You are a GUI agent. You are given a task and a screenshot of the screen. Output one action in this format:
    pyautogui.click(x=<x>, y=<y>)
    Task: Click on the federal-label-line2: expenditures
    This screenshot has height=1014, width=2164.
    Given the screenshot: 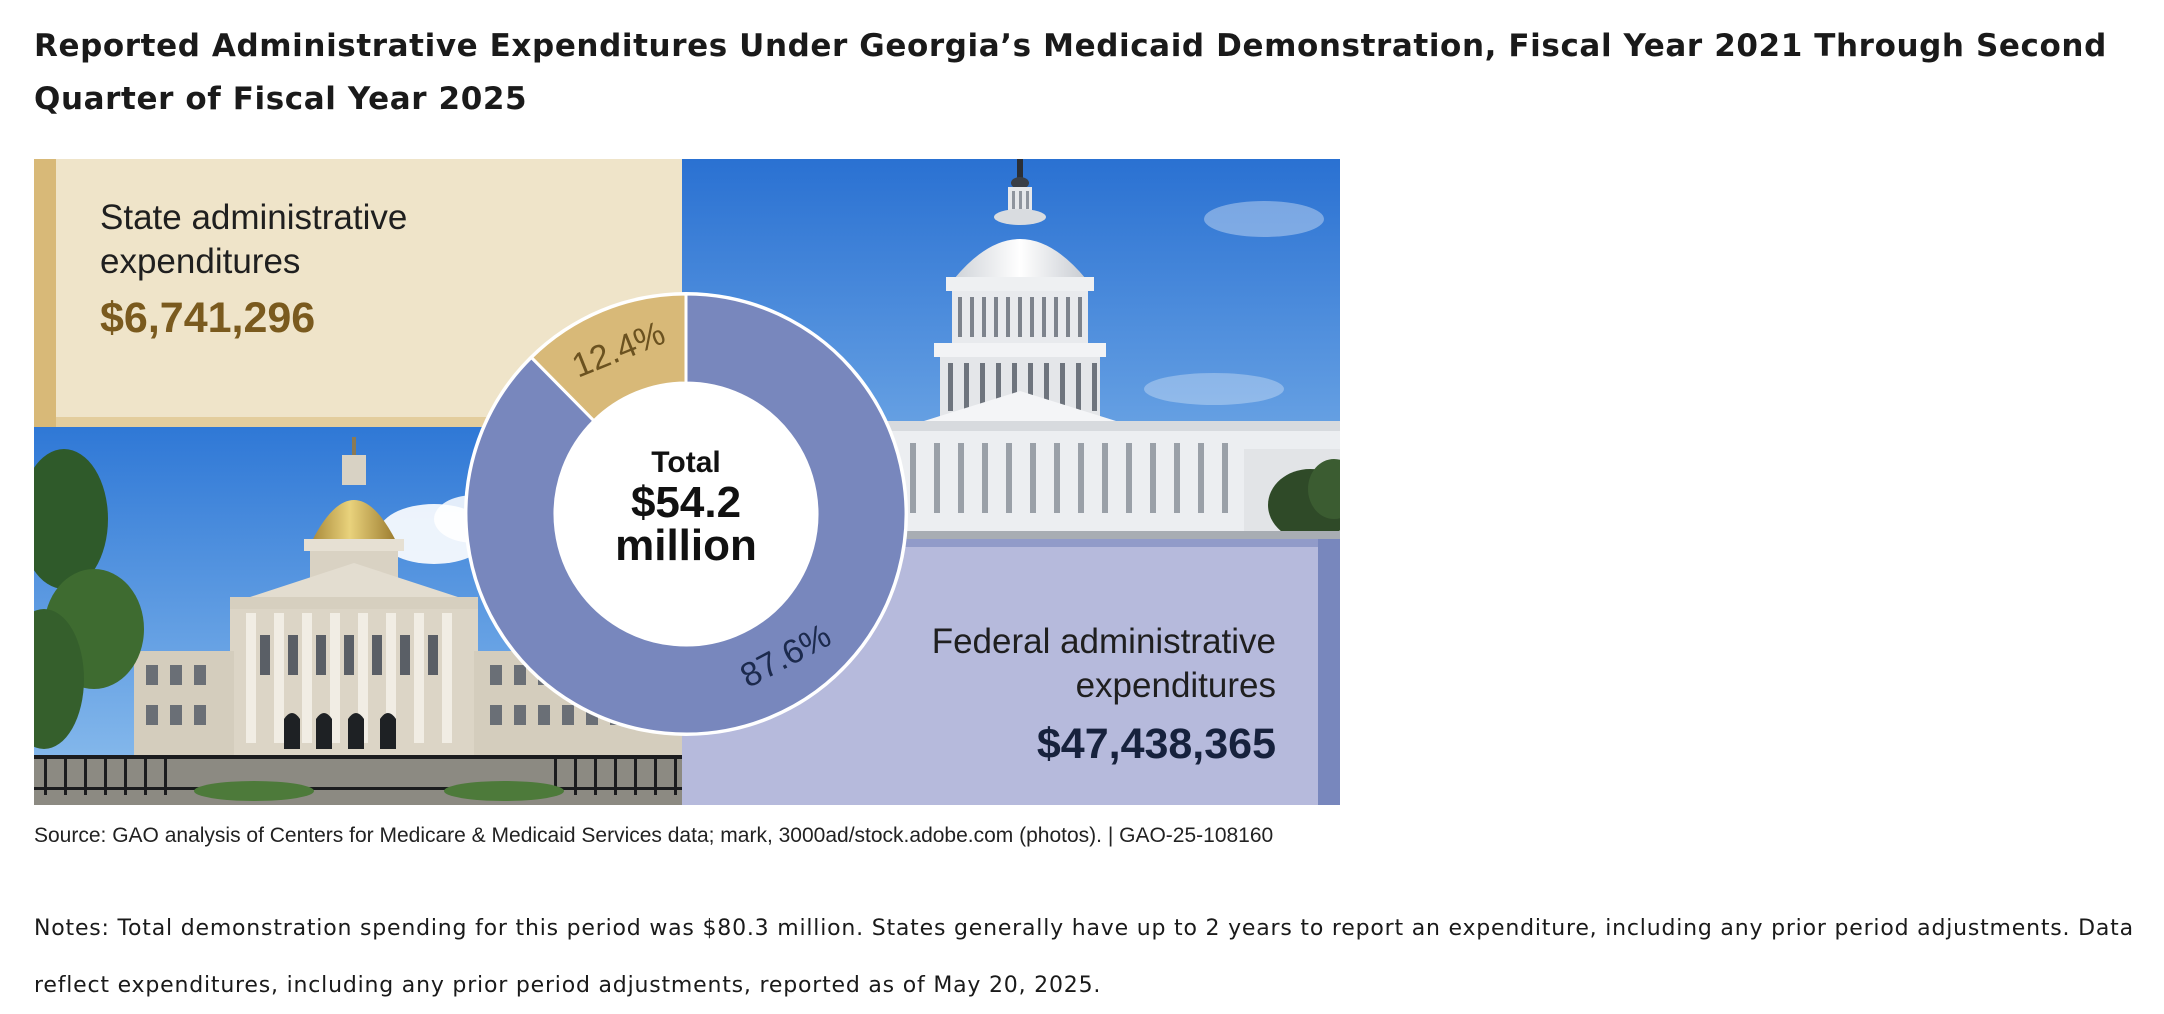 What is the action you would take?
    pyautogui.click(x=1176, y=685)
    